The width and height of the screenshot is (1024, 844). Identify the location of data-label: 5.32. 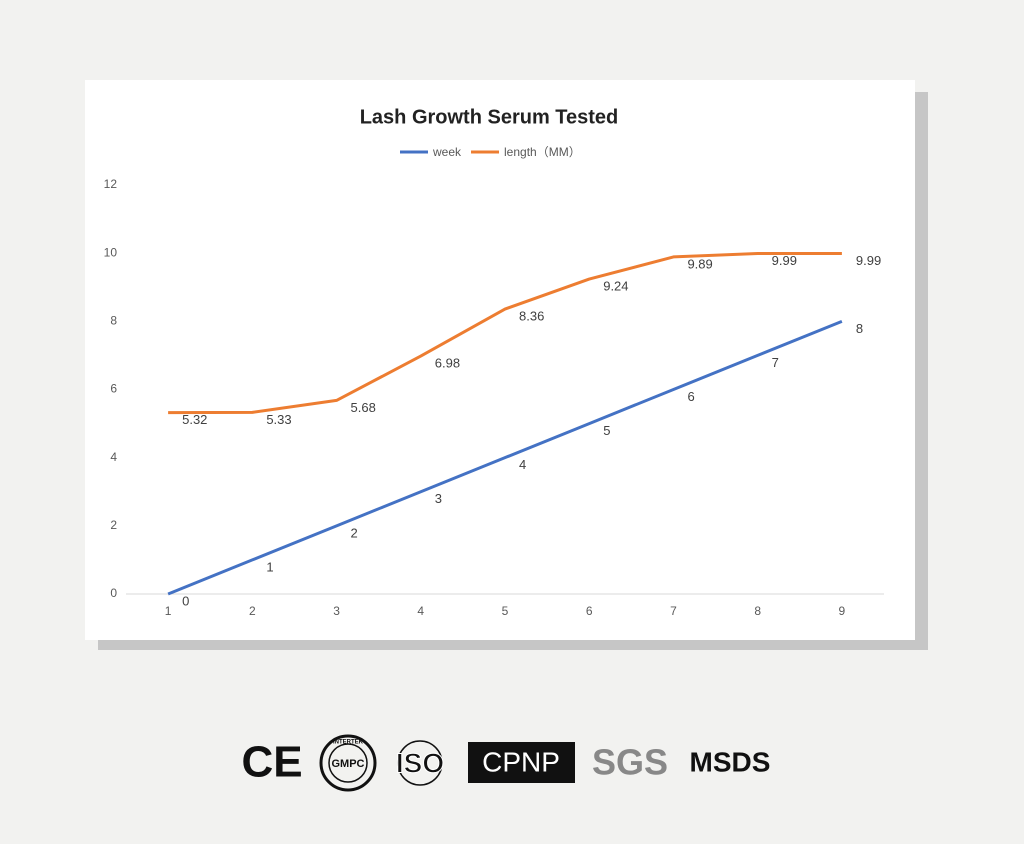
(194, 419).